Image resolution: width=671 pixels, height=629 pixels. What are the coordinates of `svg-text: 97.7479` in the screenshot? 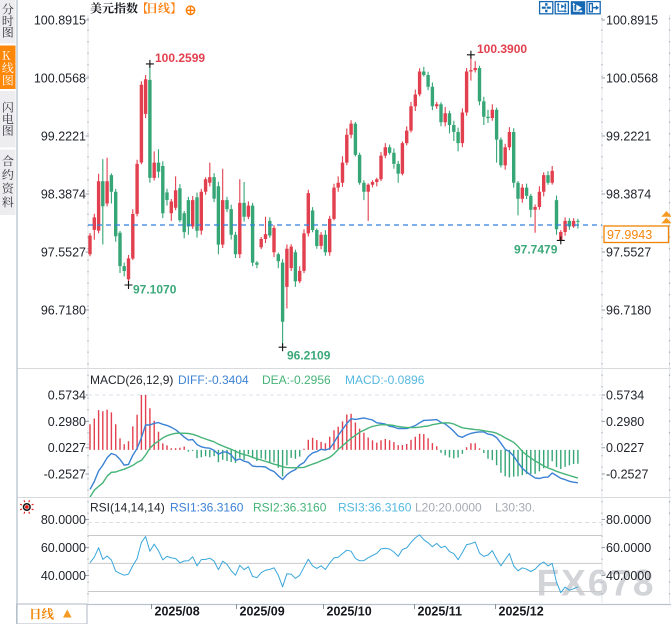 It's located at (536, 250).